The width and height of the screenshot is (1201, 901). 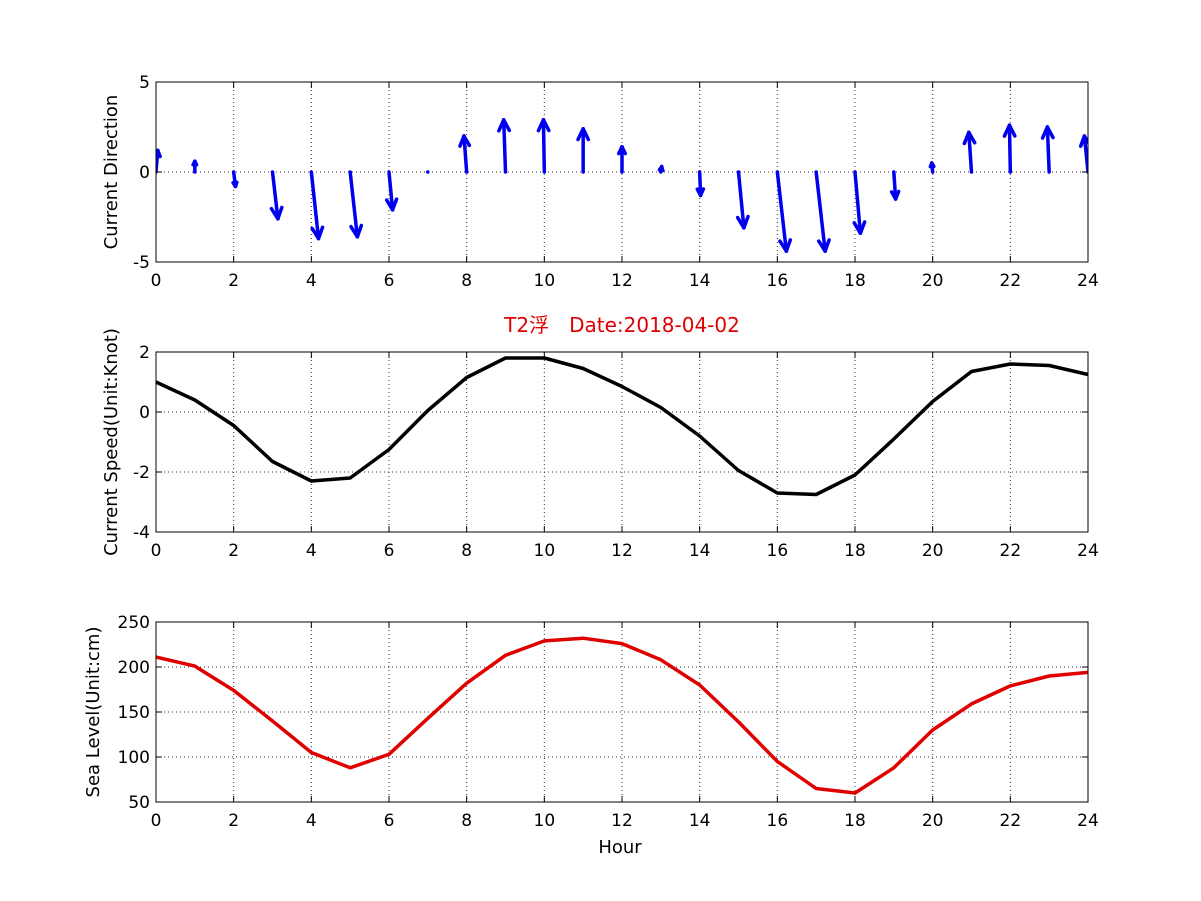 What do you see at coordinates (111, 172) in the screenshot?
I see `current-direction-ylabel: Current Direction` at bounding box center [111, 172].